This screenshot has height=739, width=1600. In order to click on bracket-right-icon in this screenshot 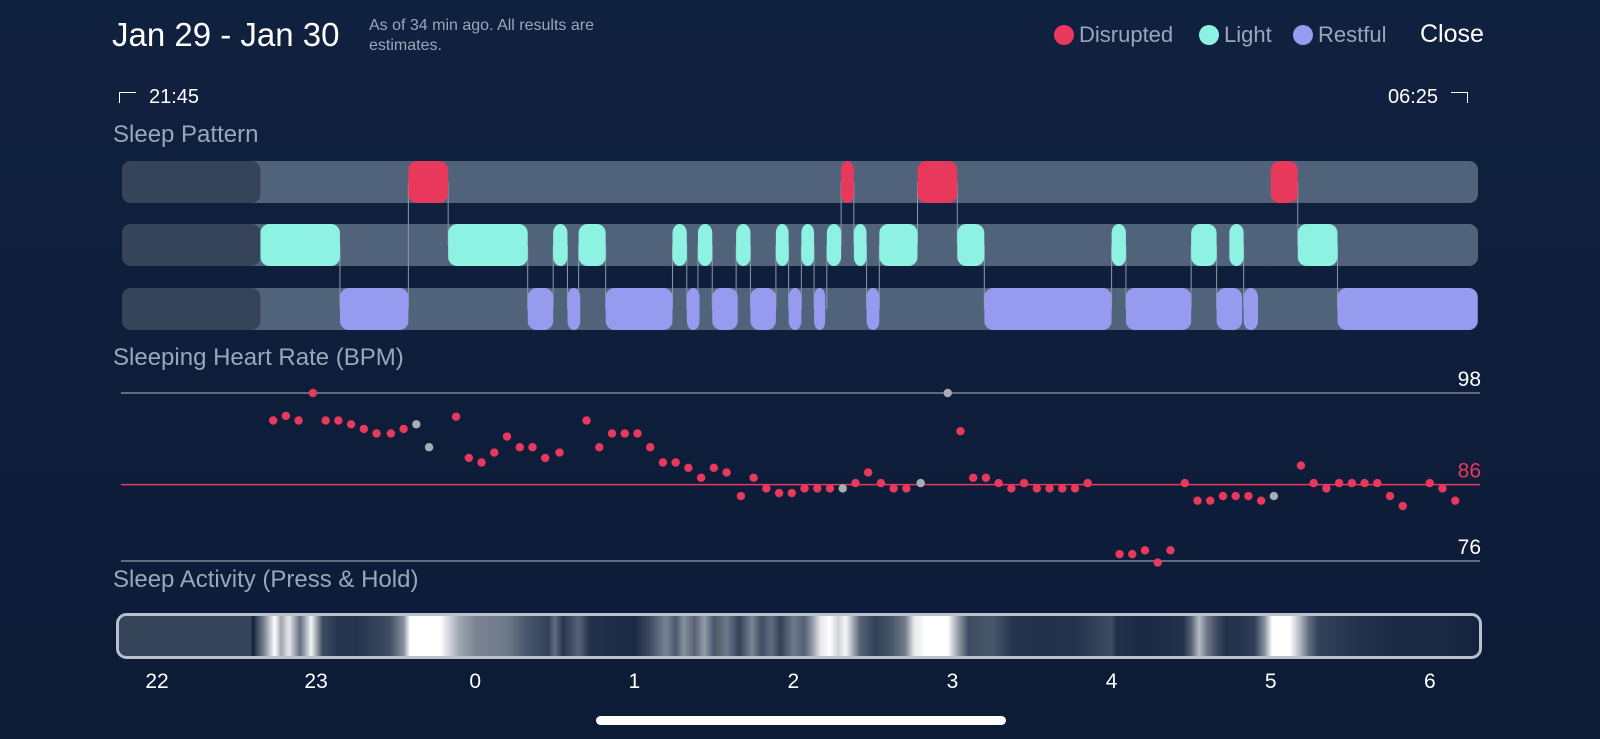, I will do `click(1460, 97)`.